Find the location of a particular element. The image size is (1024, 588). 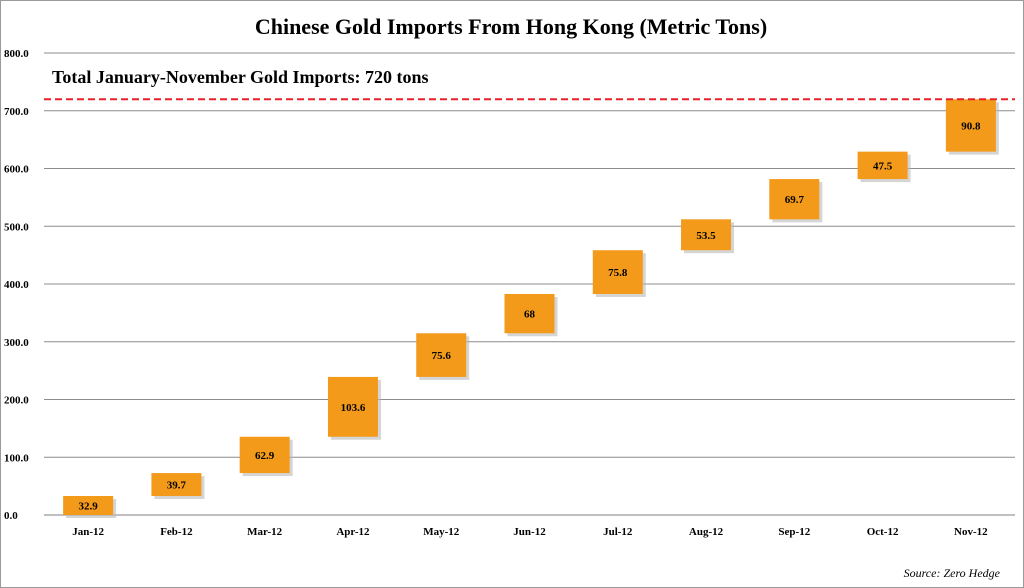

y-tick-label: 200.0 is located at coordinates (16, 401).